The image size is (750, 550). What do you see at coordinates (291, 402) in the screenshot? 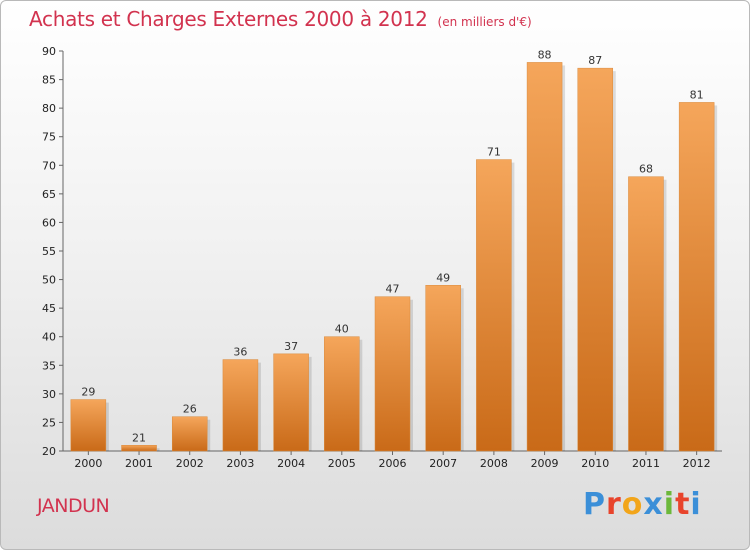
I see `bar-2004` at bounding box center [291, 402].